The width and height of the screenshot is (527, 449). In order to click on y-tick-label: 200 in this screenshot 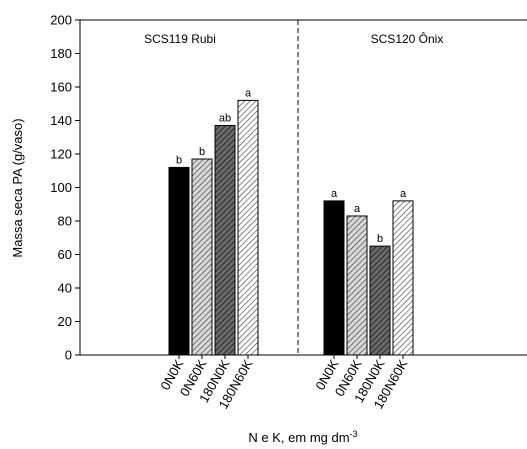, I will do `click(61, 20)`.